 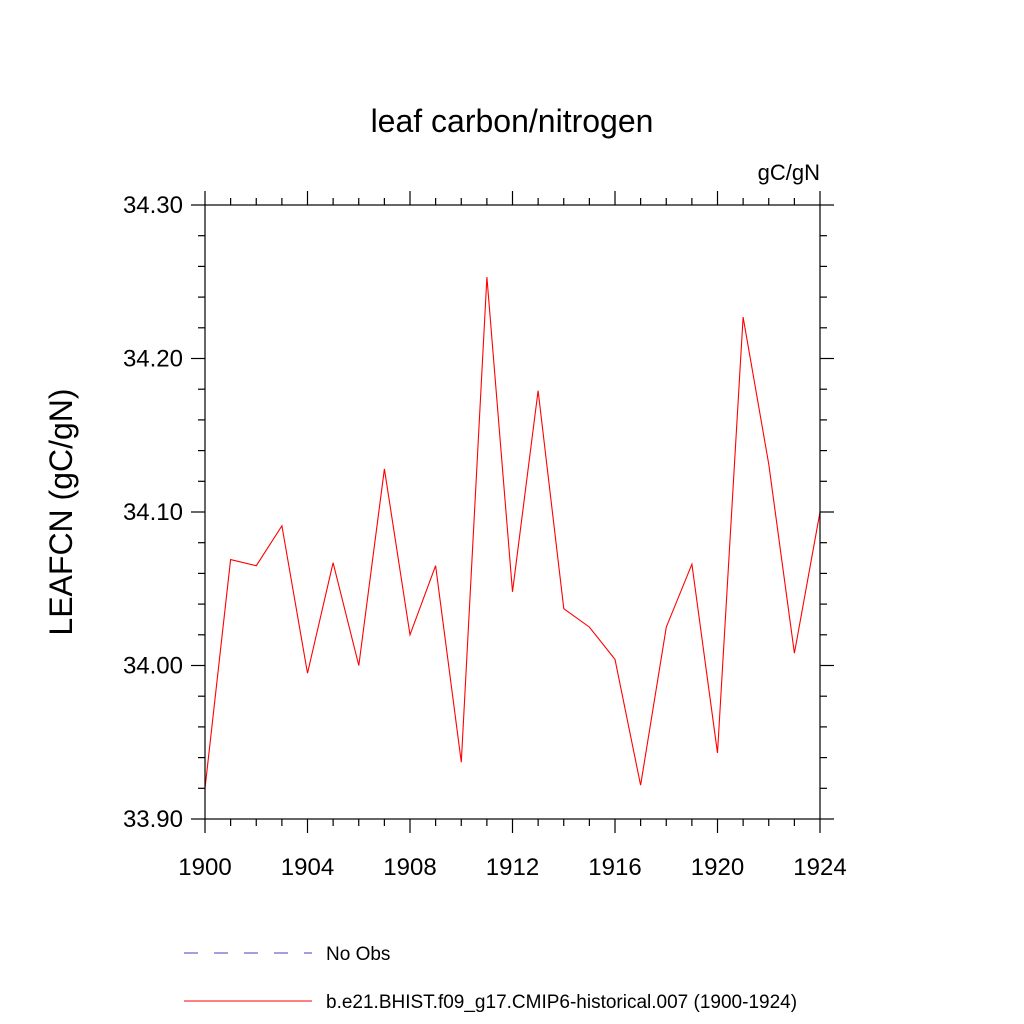 I want to click on y-tick-label: 33.90, so click(x=153, y=819).